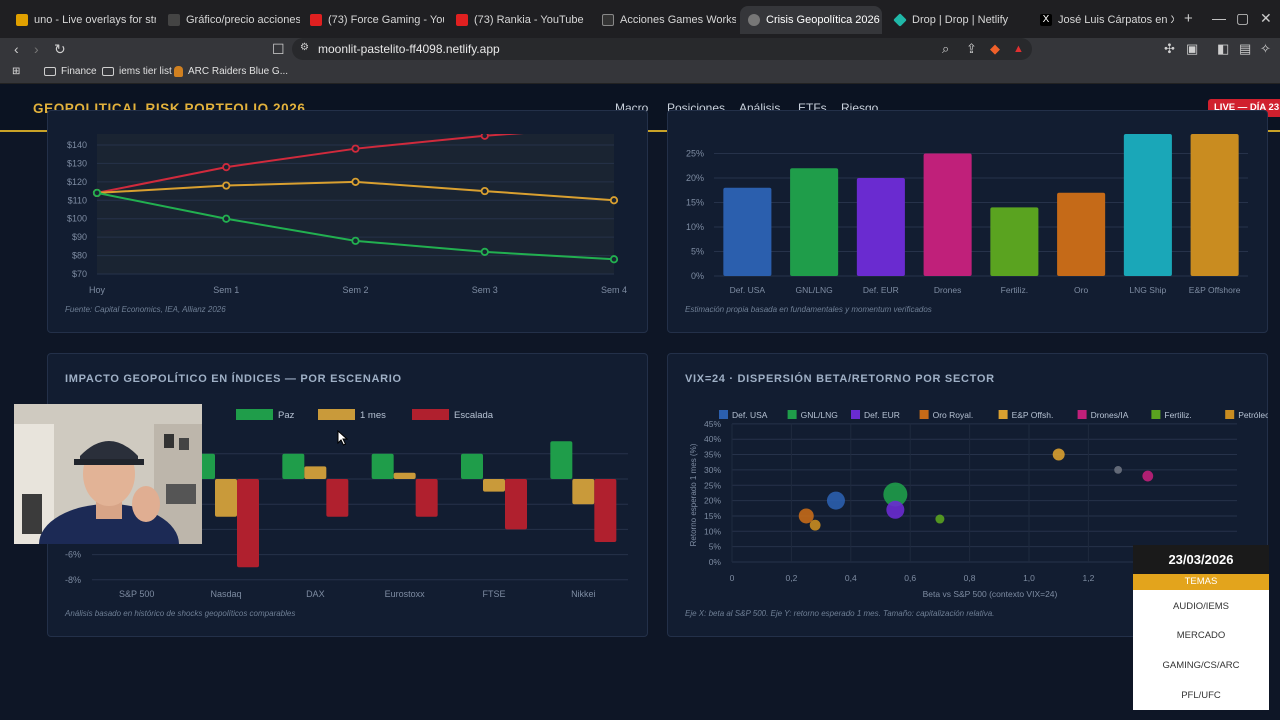 Image resolution: width=1280 pixels, height=720 pixels. I want to click on brave-shield-icon: ◆, so click(995, 48).